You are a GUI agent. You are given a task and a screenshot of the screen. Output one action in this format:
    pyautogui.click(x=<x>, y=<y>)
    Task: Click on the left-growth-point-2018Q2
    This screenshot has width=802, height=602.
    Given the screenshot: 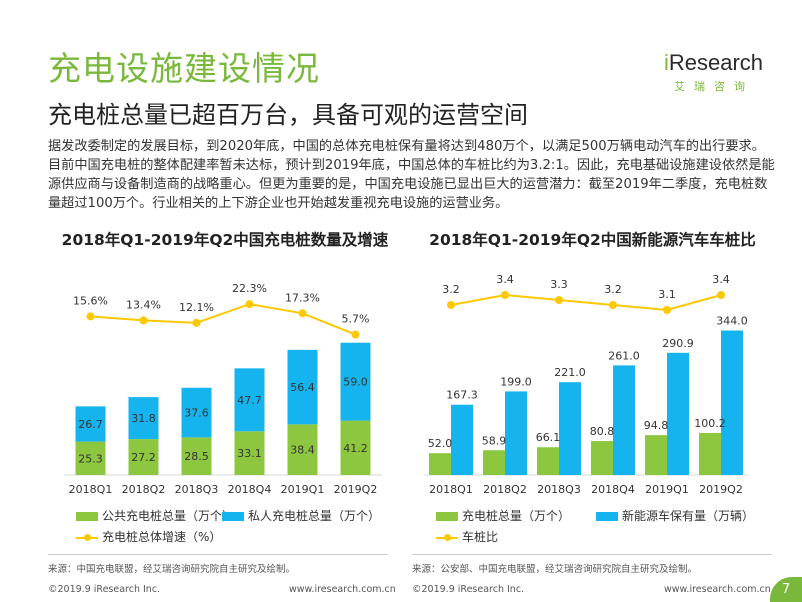 What is the action you would take?
    pyautogui.click(x=143, y=320)
    